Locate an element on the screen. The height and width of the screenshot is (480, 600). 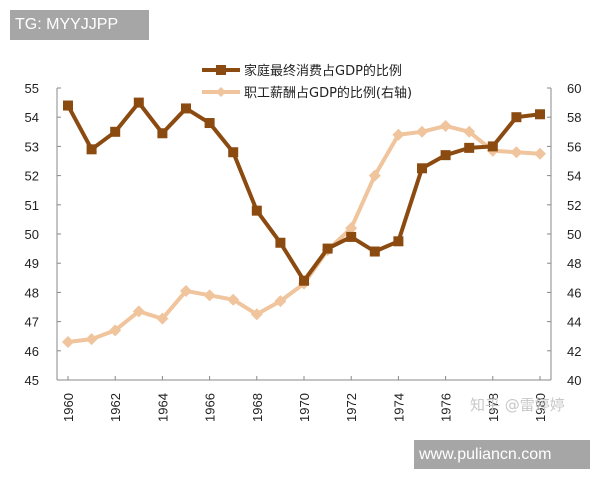
watermark-tag-top: TG: MYYJJPP is located at coordinates (79, 25).